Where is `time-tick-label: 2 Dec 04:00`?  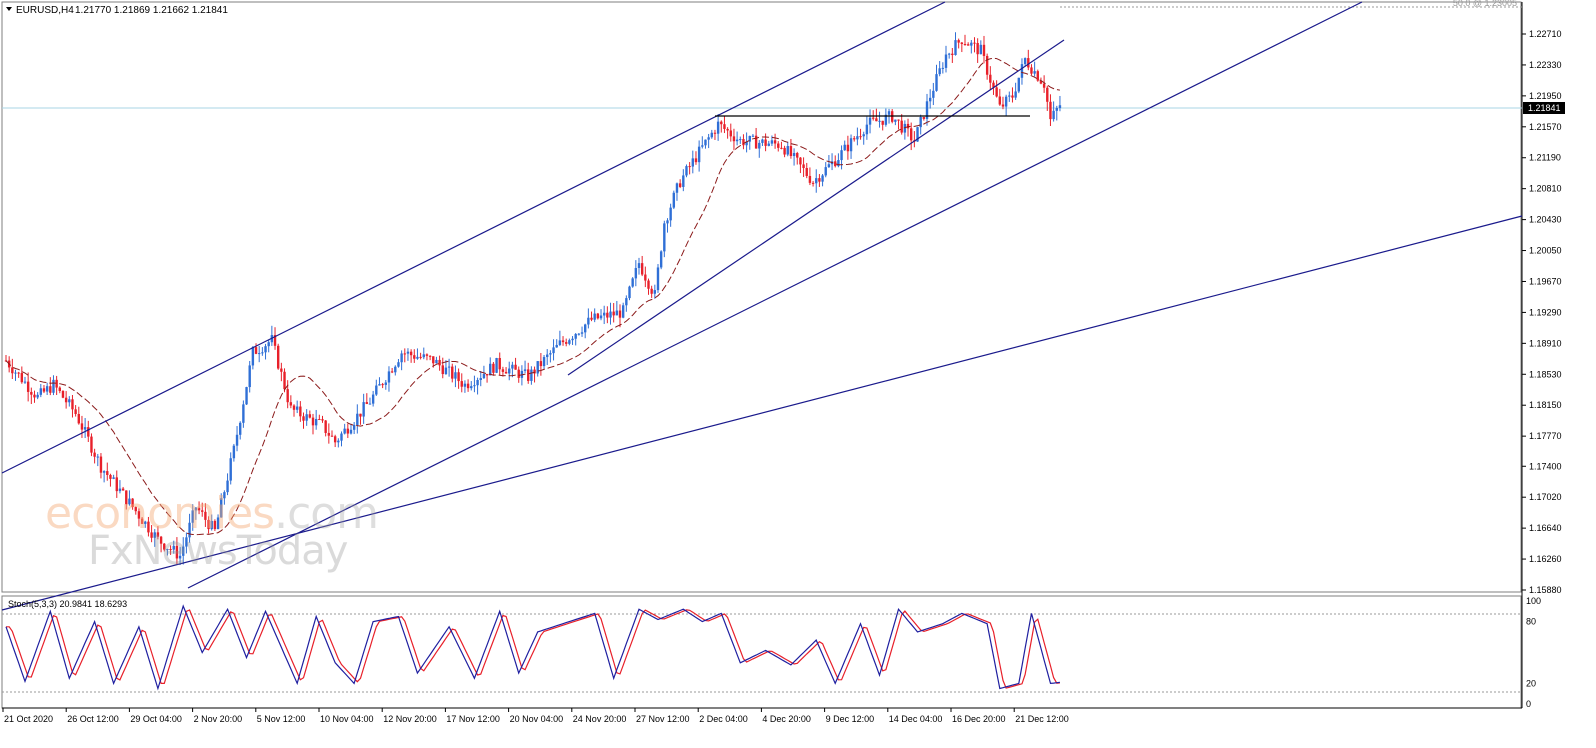 time-tick-label: 2 Dec 04:00 is located at coordinates (723, 719).